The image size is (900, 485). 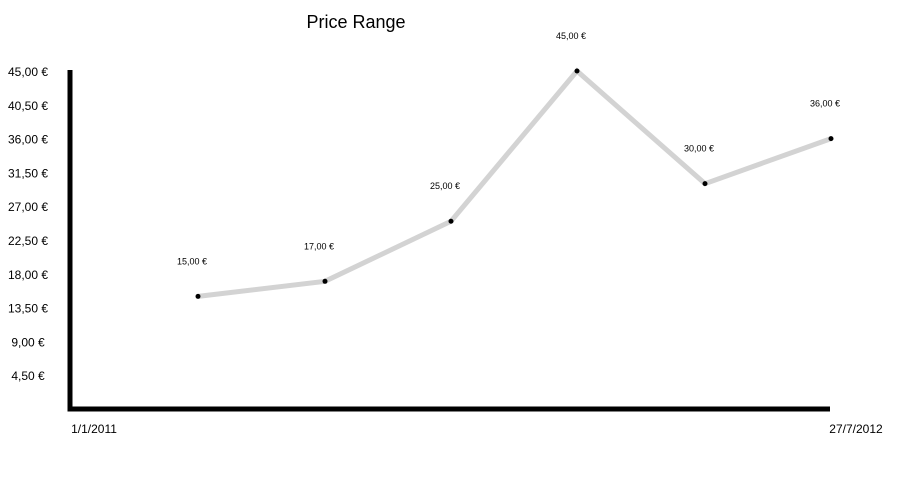 I want to click on y-tick-label: 13,50 €, so click(x=28, y=309).